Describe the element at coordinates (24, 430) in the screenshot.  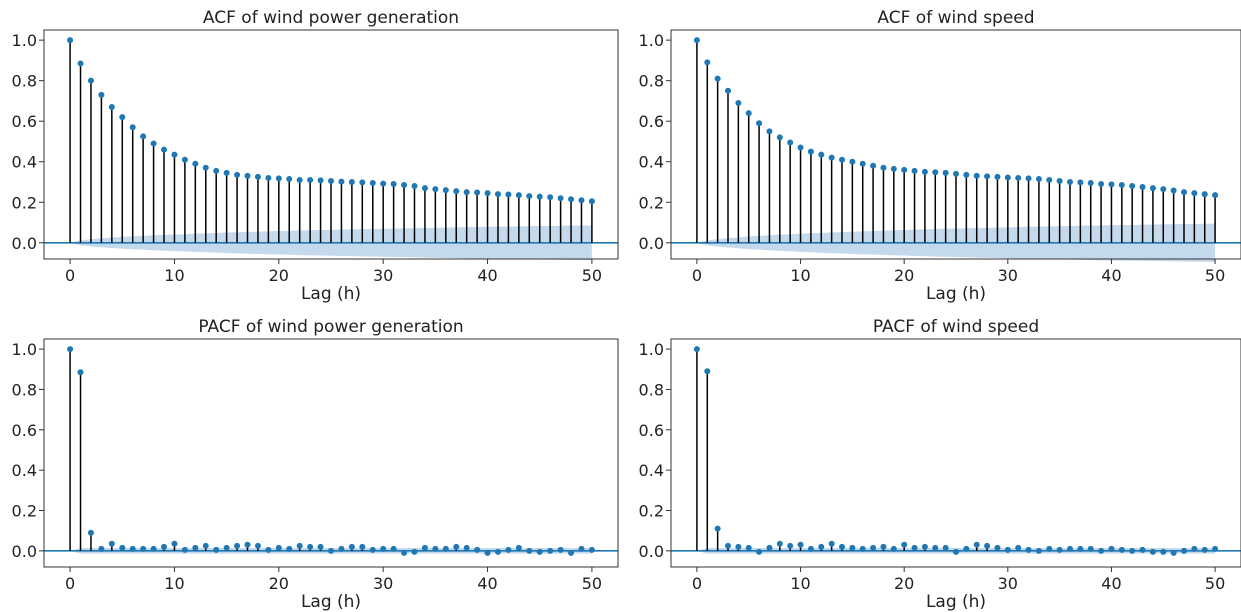
I see `y-tick-label: 0.6` at that location.